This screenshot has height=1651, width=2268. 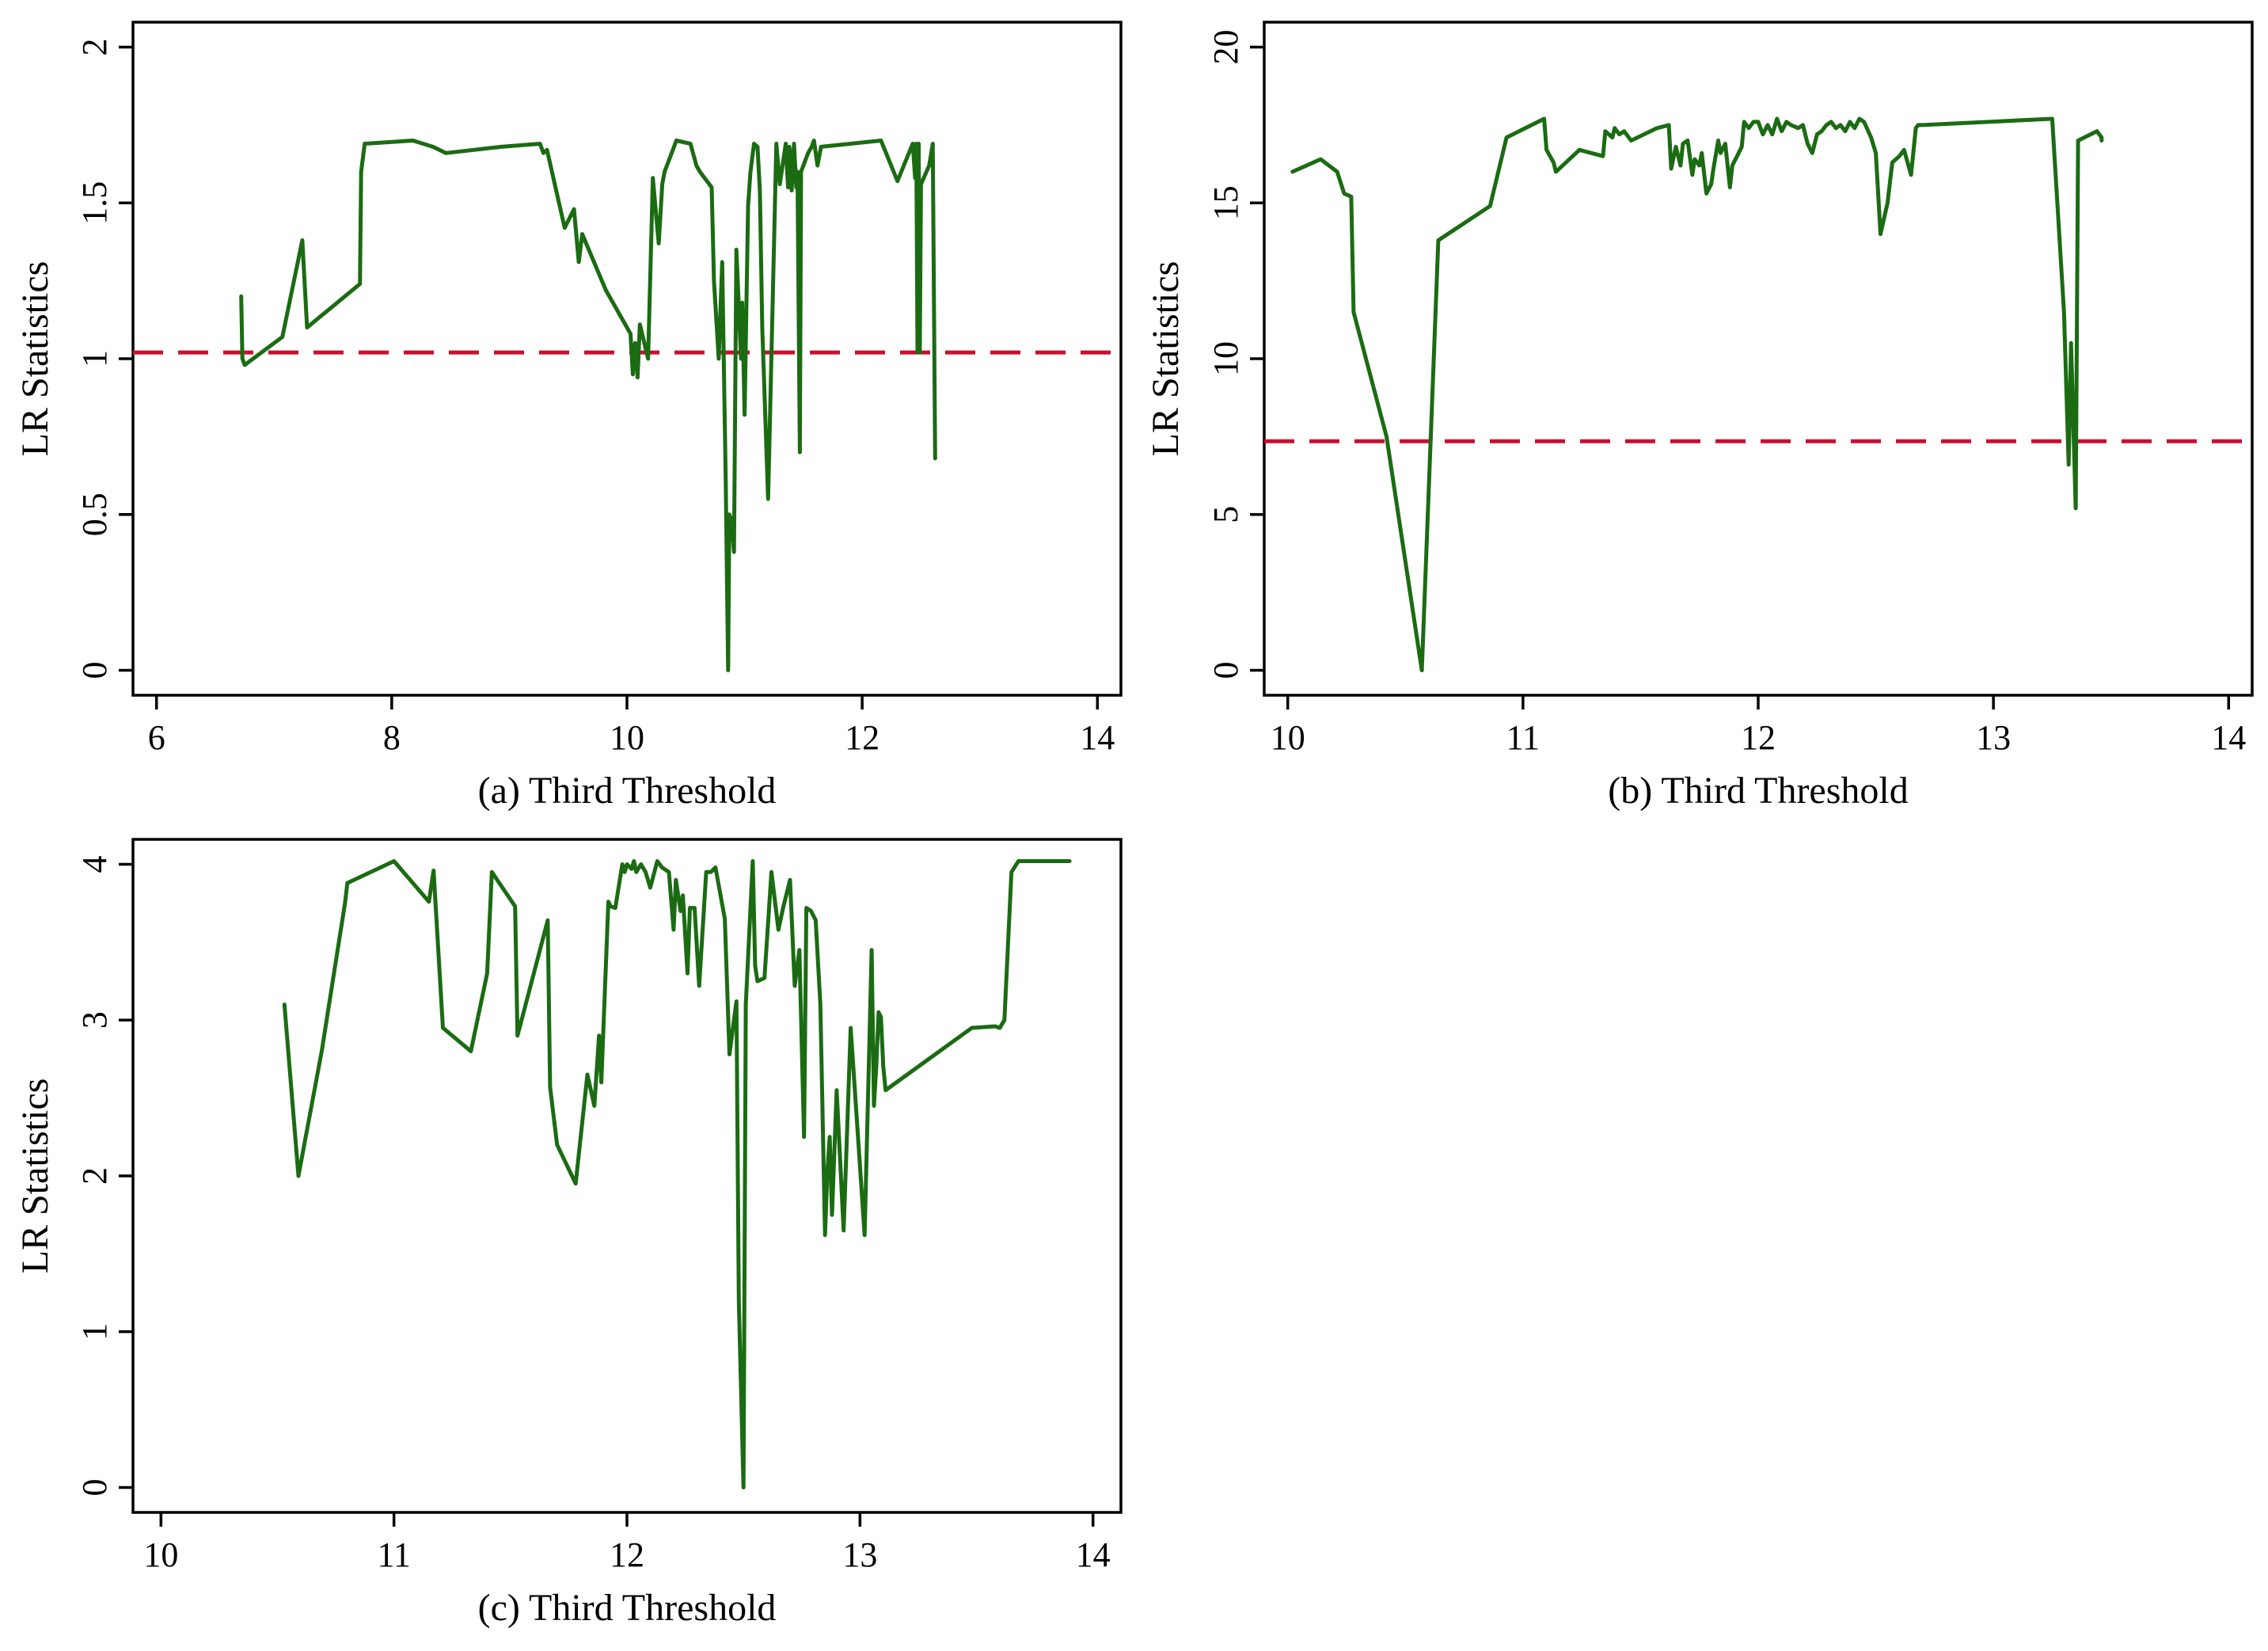 I want to click on y-tick-label: 0.5, so click(x=94, y=514).